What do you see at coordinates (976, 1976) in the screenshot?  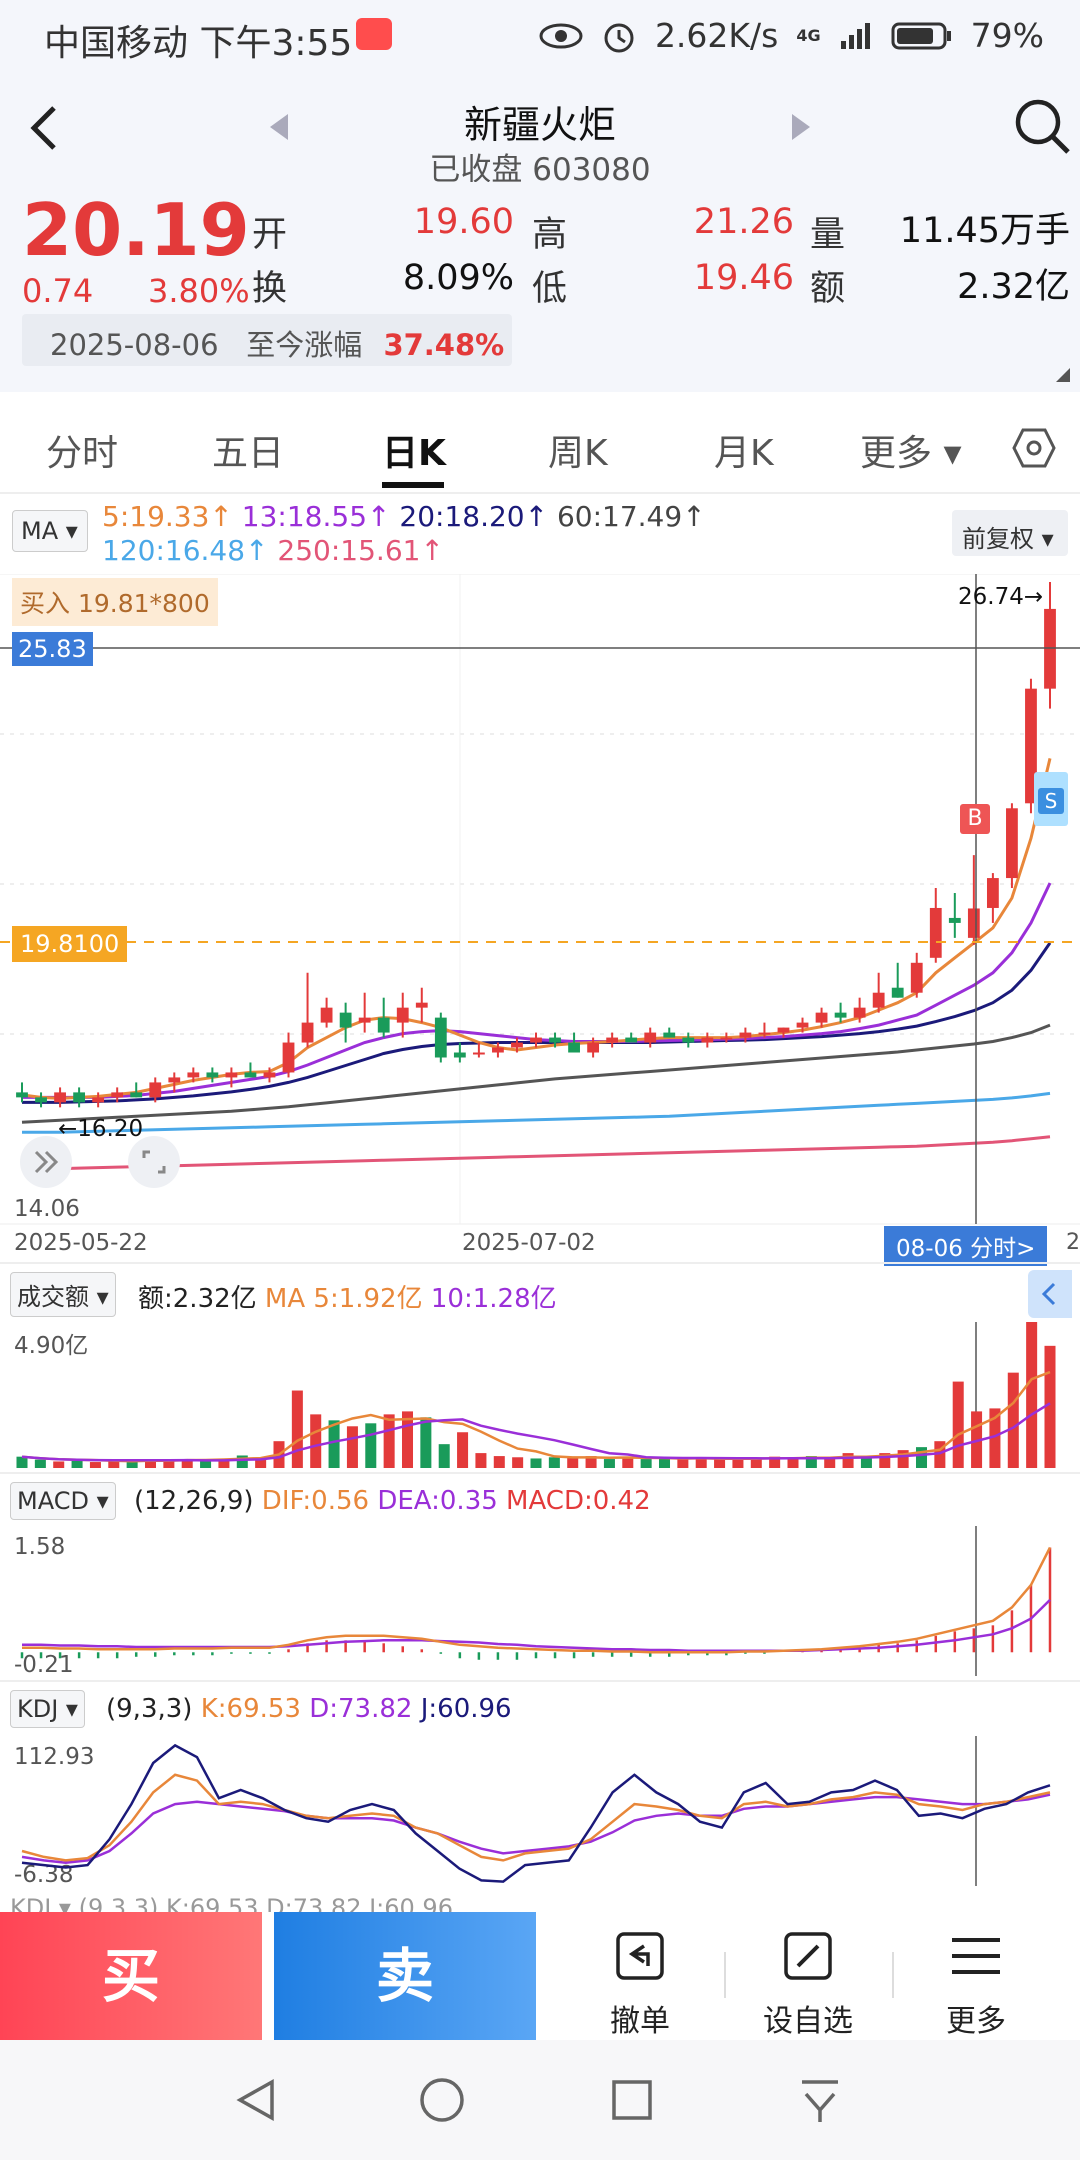 I see `more-actions-button: 更多` at bounding box center [976, 1976].